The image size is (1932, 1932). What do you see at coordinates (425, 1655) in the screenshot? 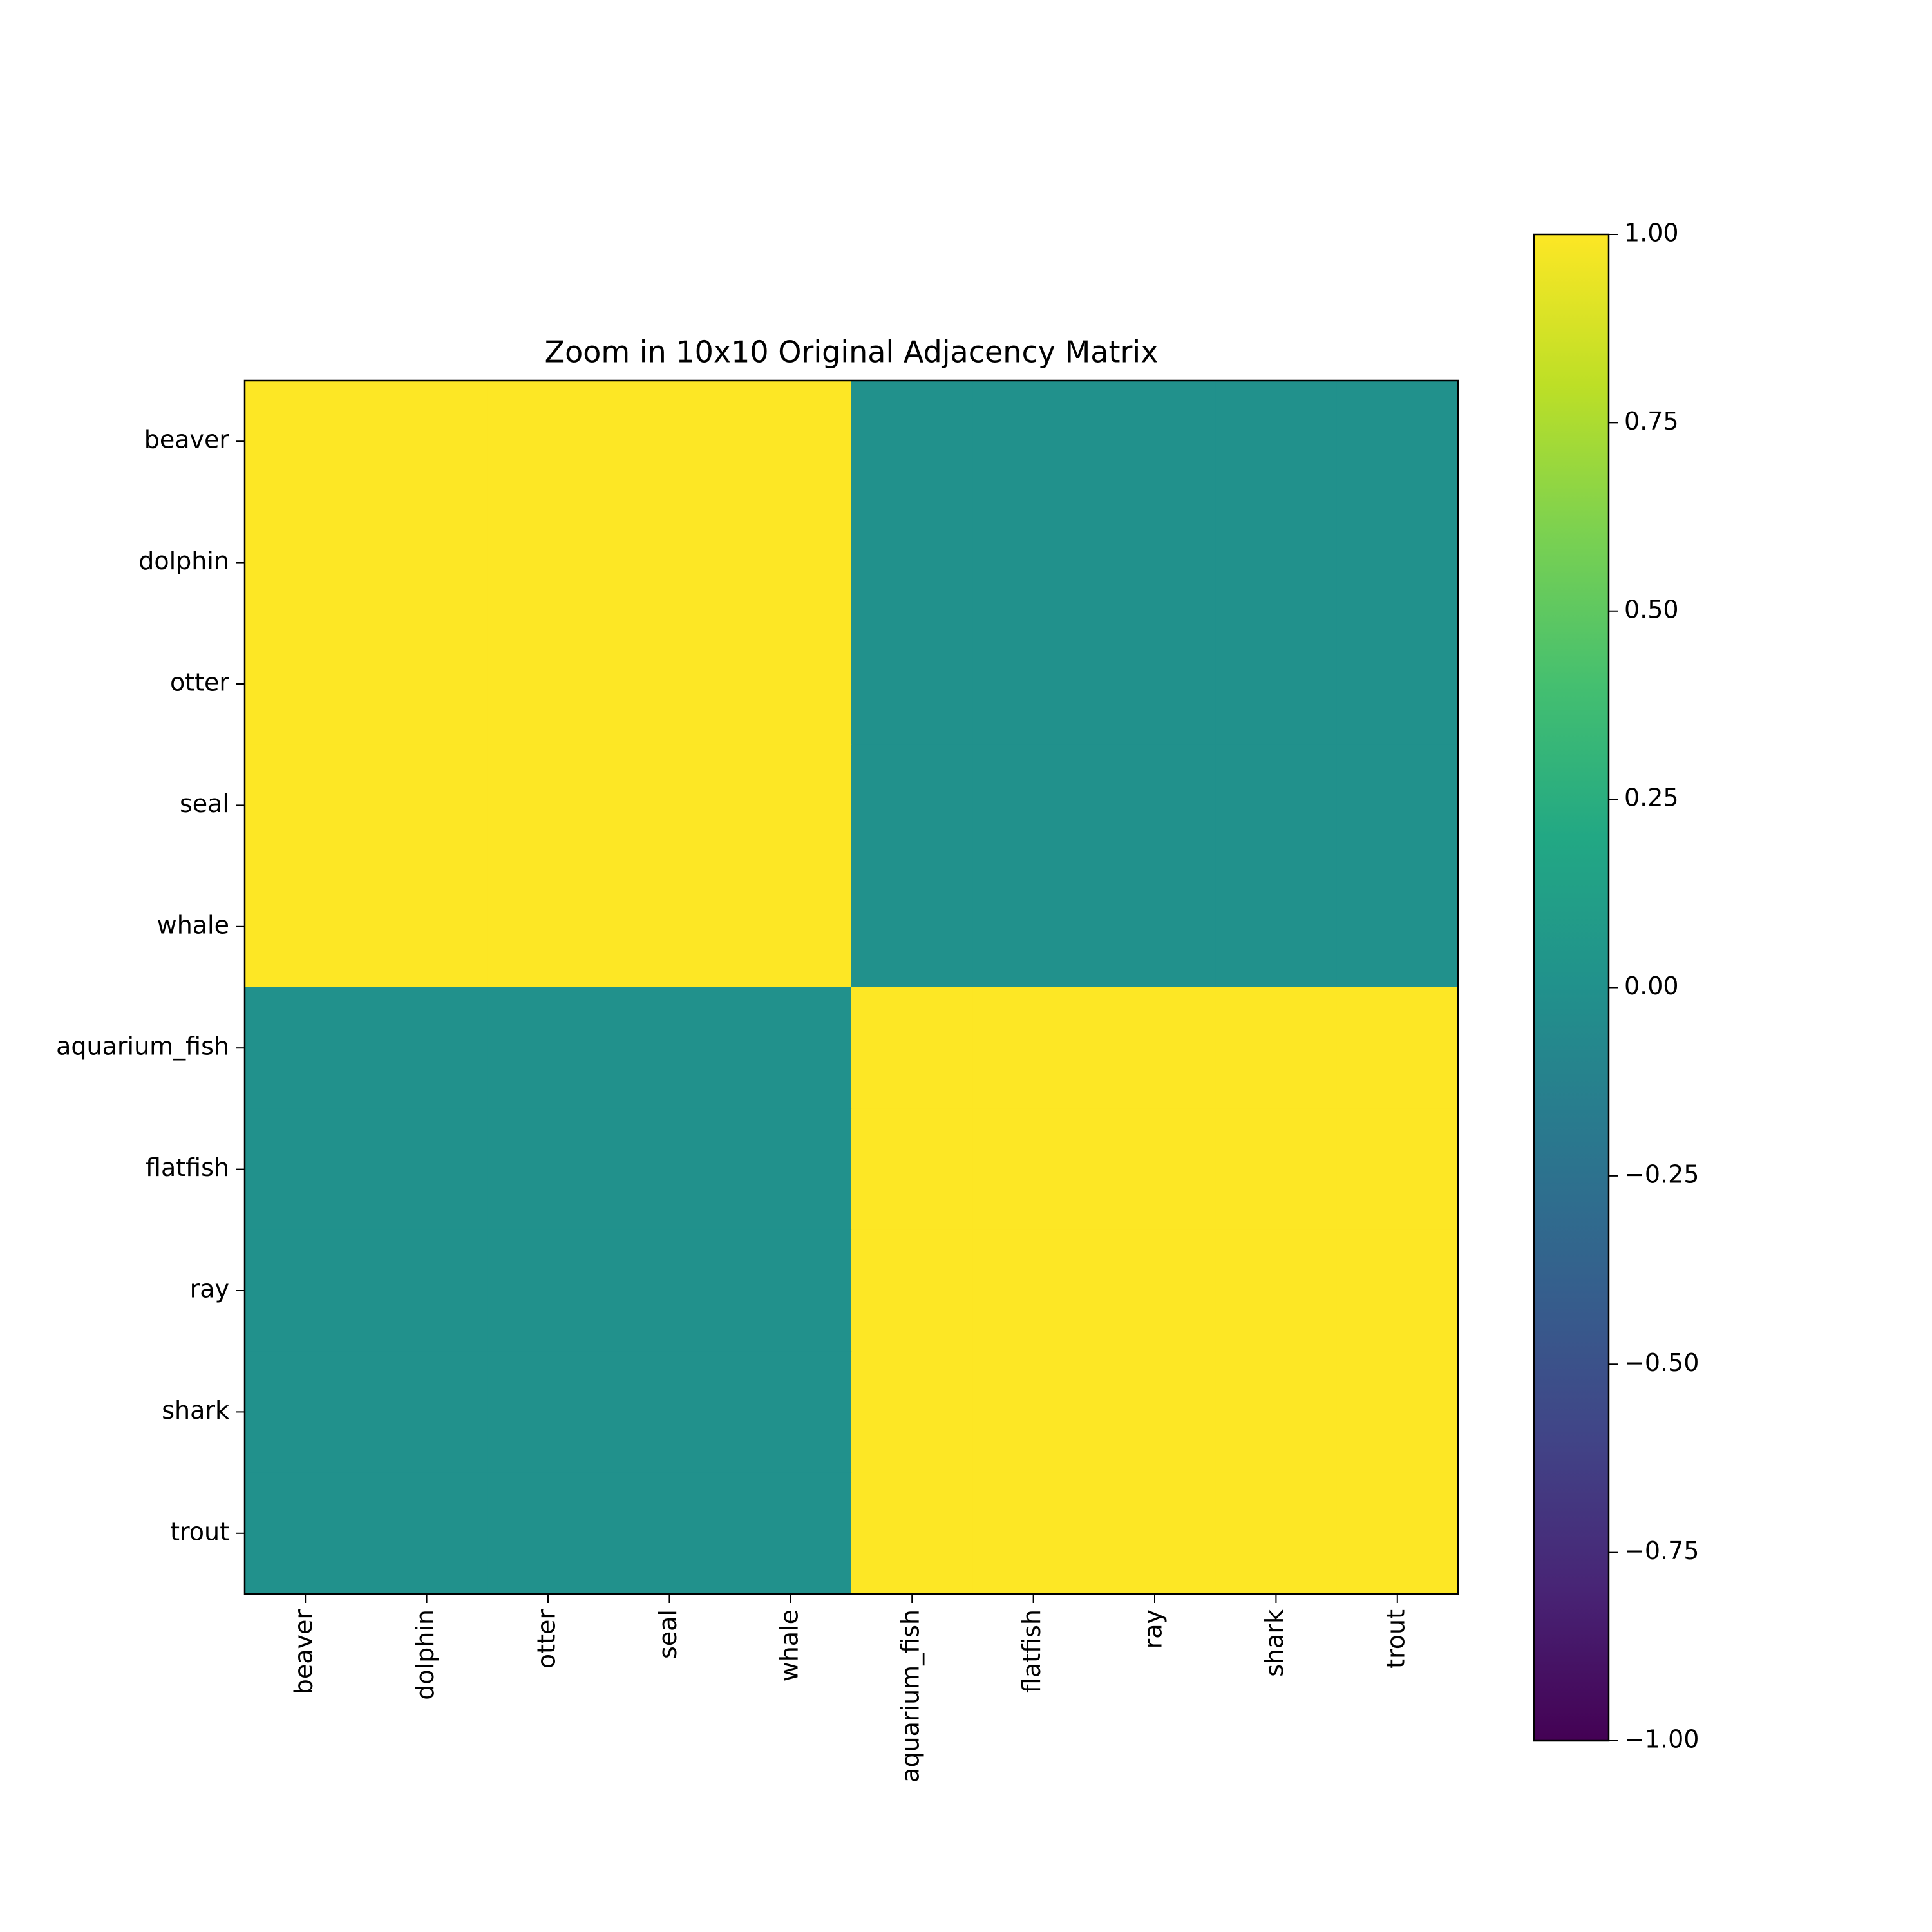
I see `x-tick-label: dolphin` at bounding box center [425, 1655].